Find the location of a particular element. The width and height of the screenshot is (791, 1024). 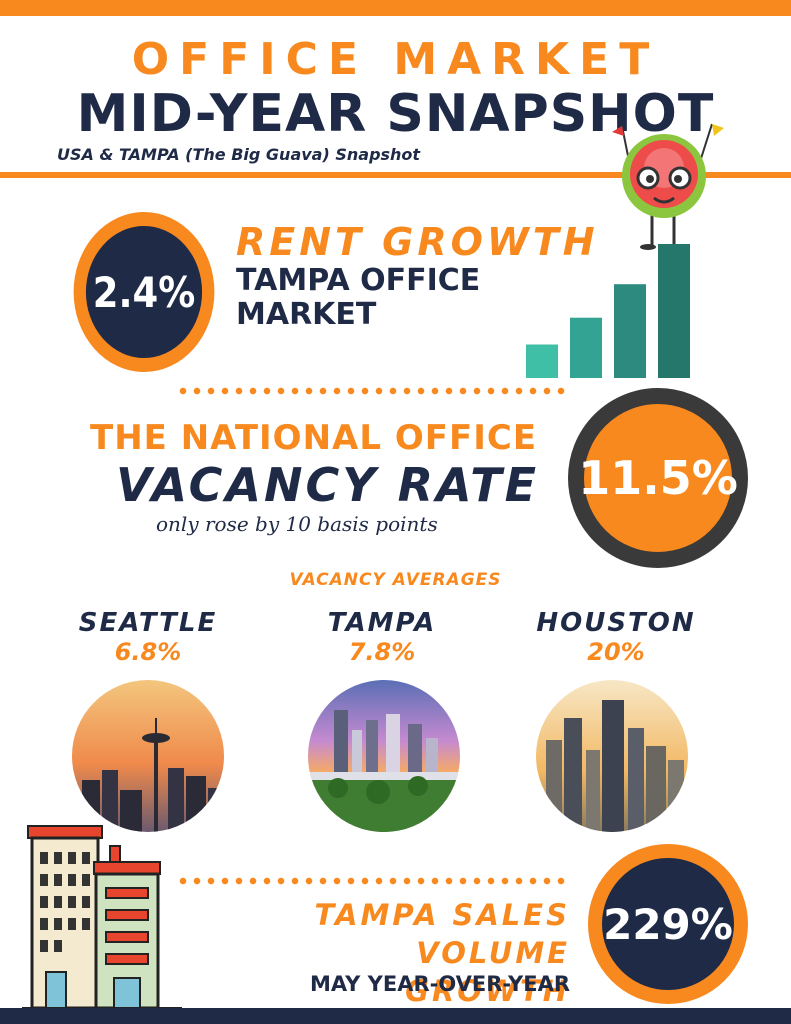

rent-growth-value: 2.4% is located at coordinates (144, 292).